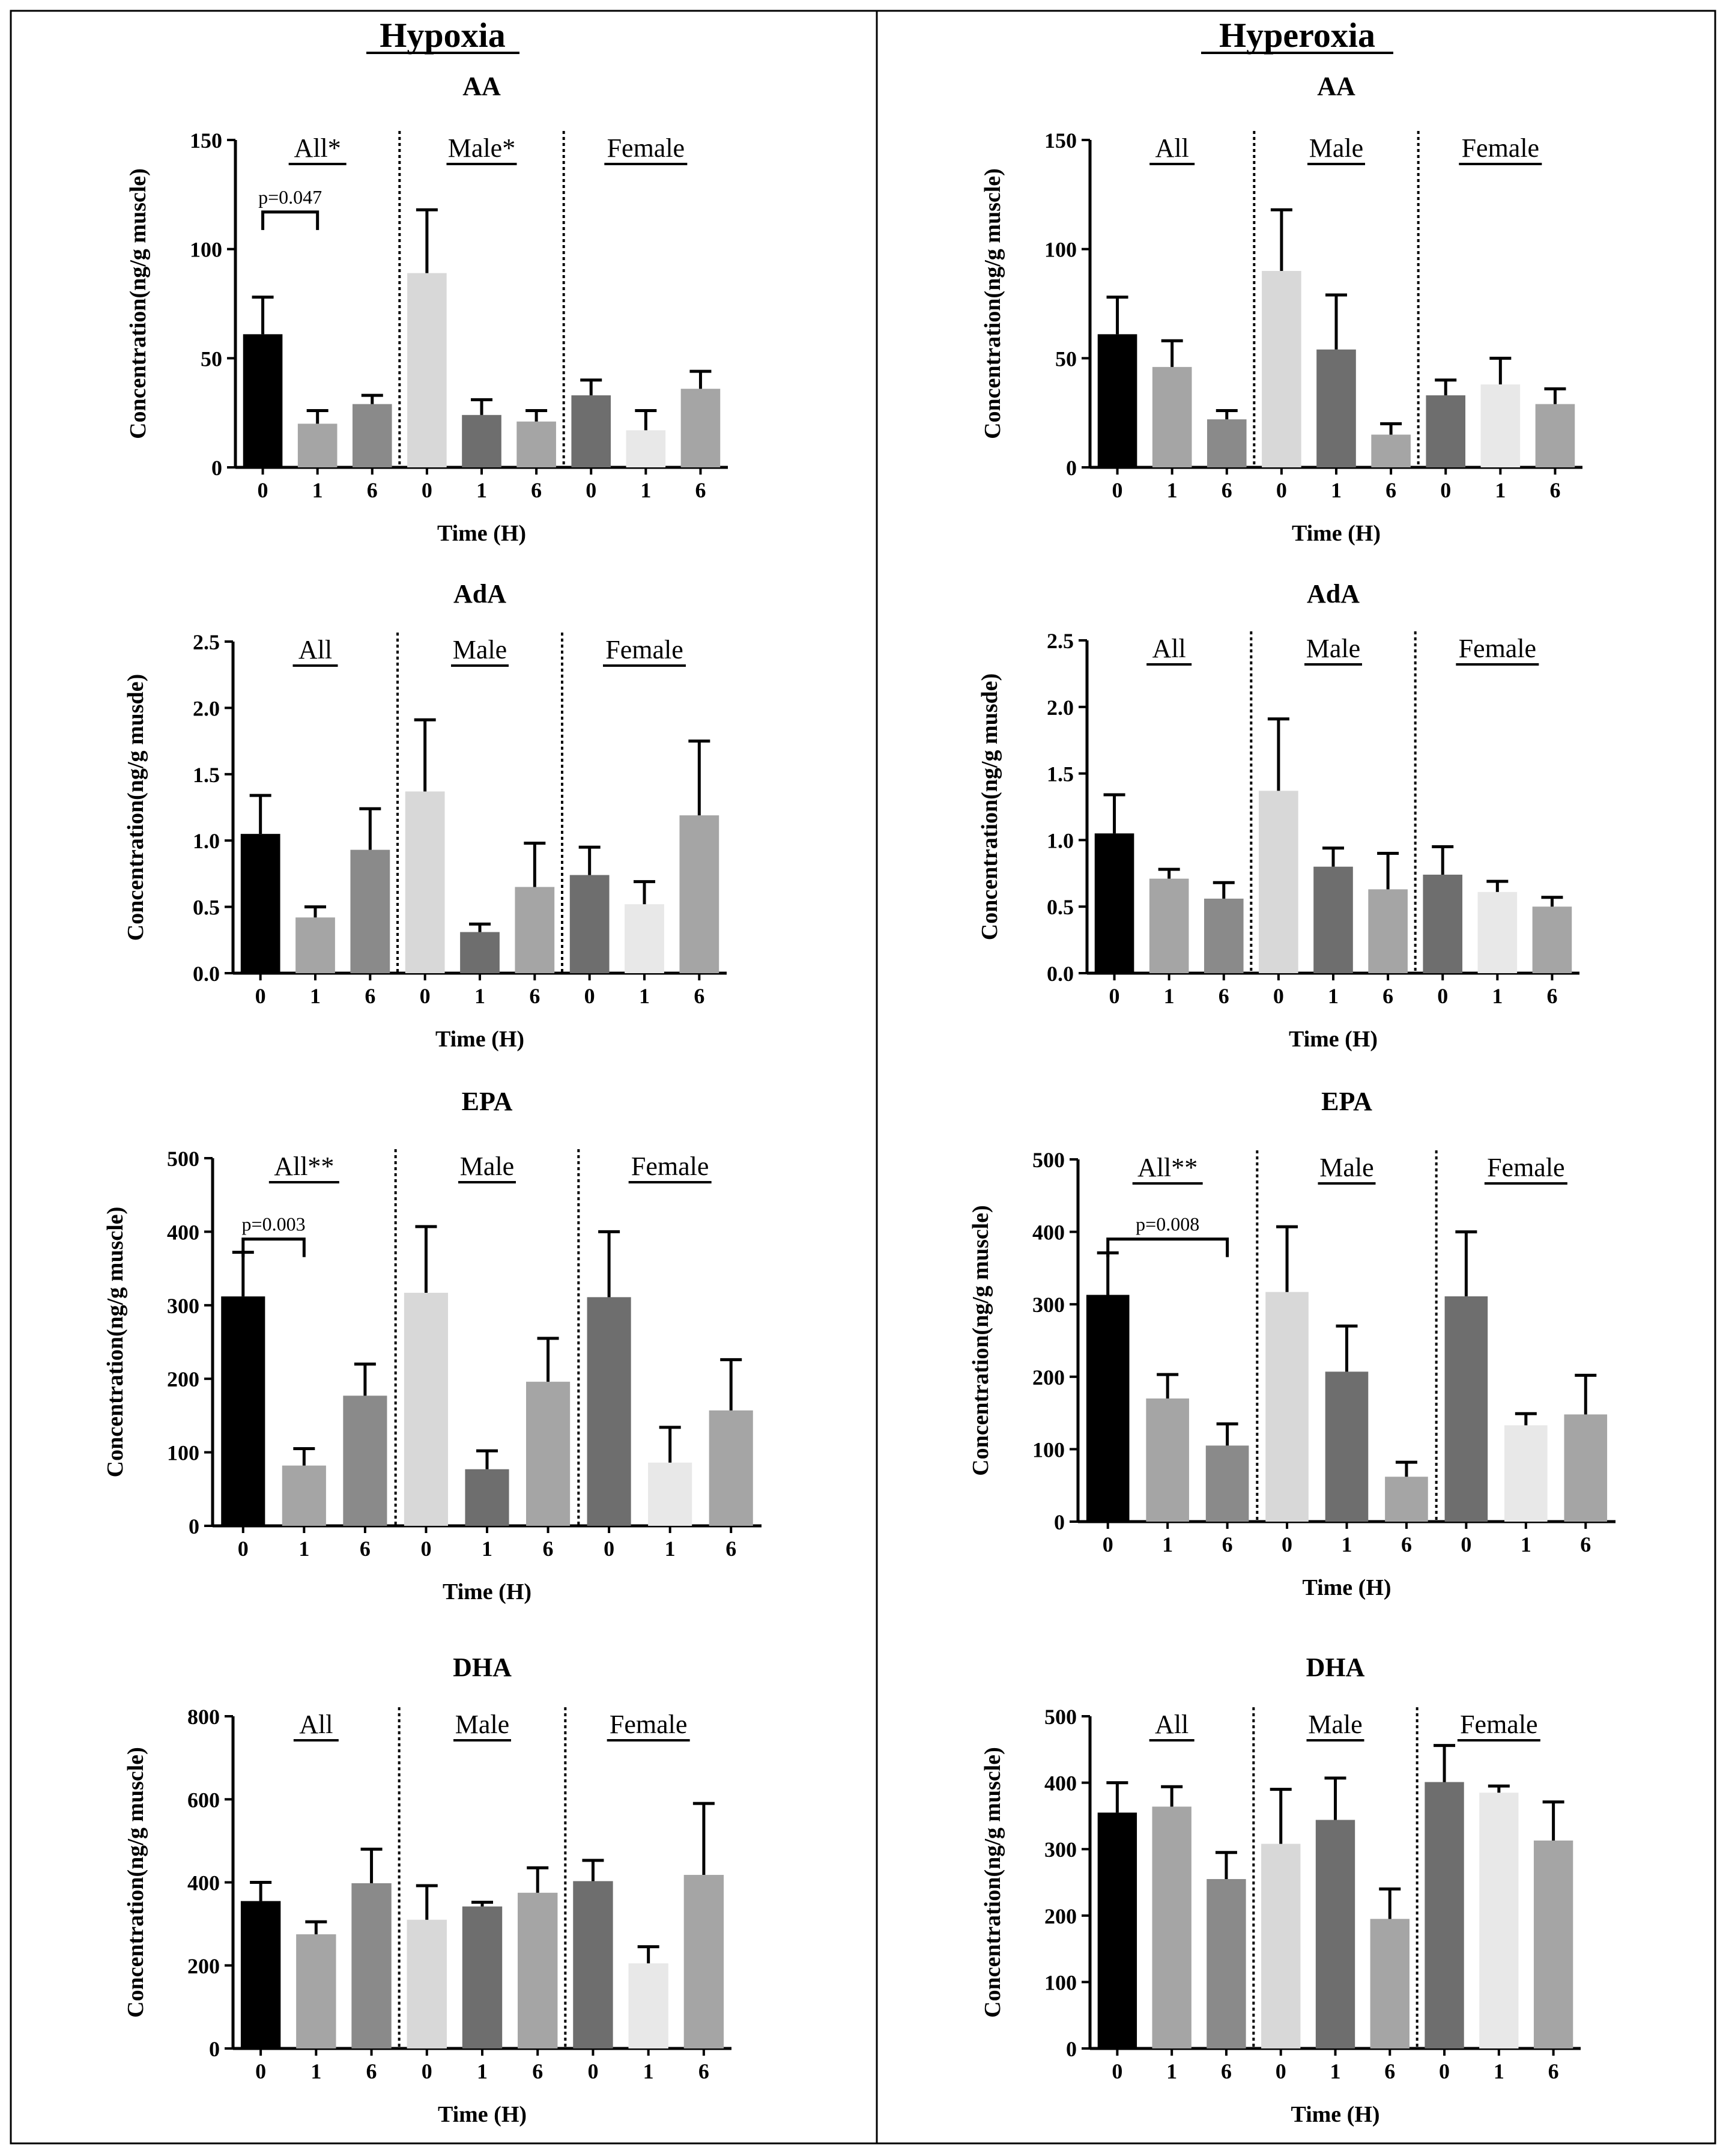  What do you see at coordinates (206, 908) in the screenshot?
I see `y-tick-label: 0.5` at bounding box center [206, 908].